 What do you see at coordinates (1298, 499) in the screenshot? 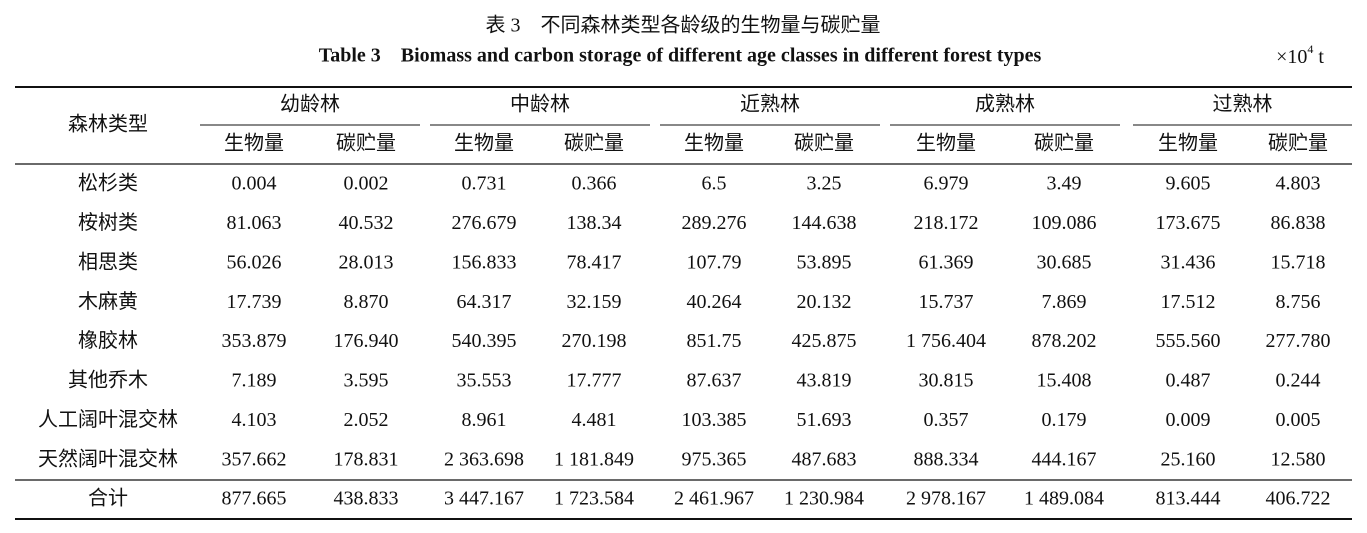
I see `total-cell: 406.722` at bounding box center [1298, 499].